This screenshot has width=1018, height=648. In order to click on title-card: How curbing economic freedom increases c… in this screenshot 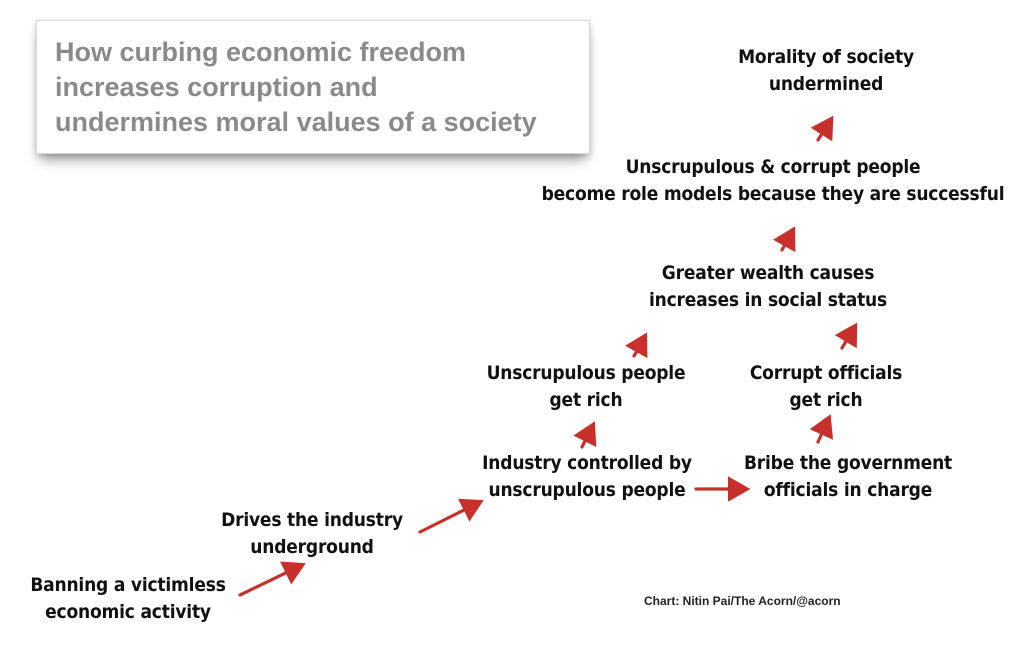, I will do `click(313, 87)`.